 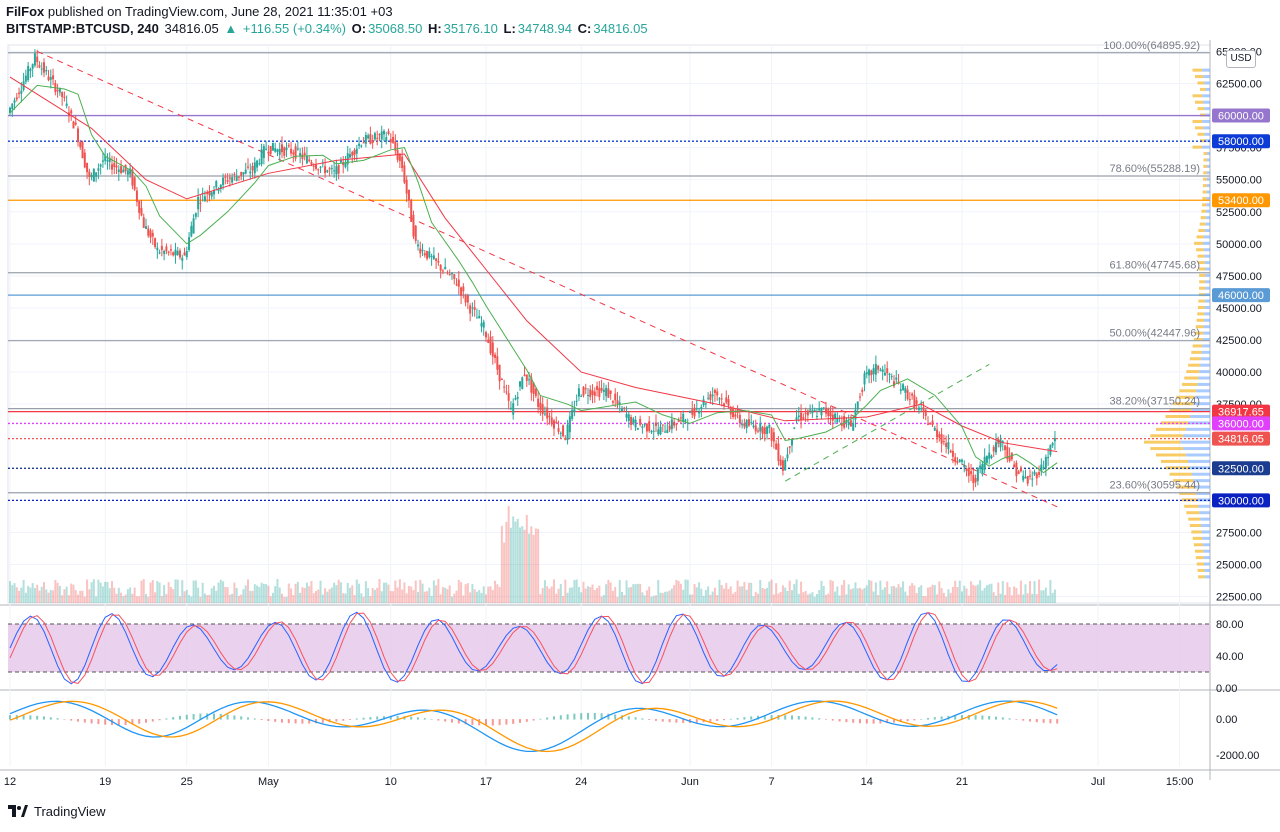 What do you see at coordinates (545, 28) in the screenshot?
I see `low-value: 34748.94` at bounding box center [545, 28].